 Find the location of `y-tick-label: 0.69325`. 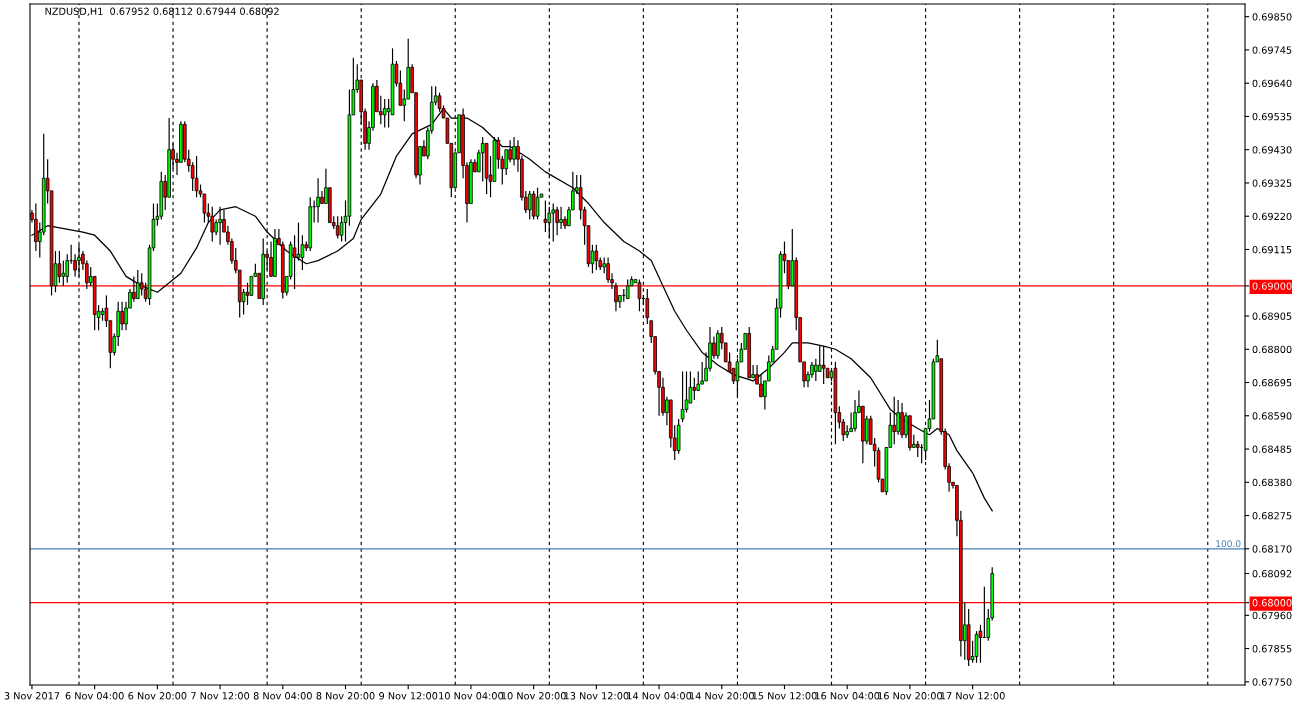

y-tick-label: 0.69325 is located at coordinates (1272, 183).